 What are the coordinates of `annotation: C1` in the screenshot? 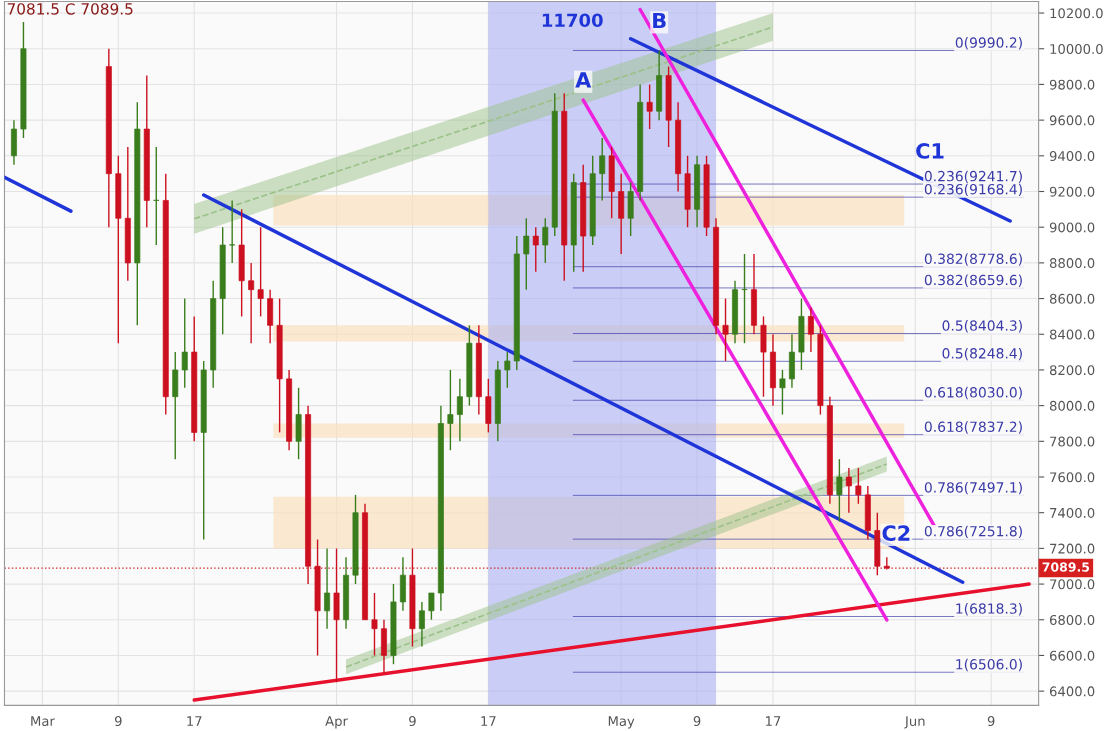 It's located at (930, 151).